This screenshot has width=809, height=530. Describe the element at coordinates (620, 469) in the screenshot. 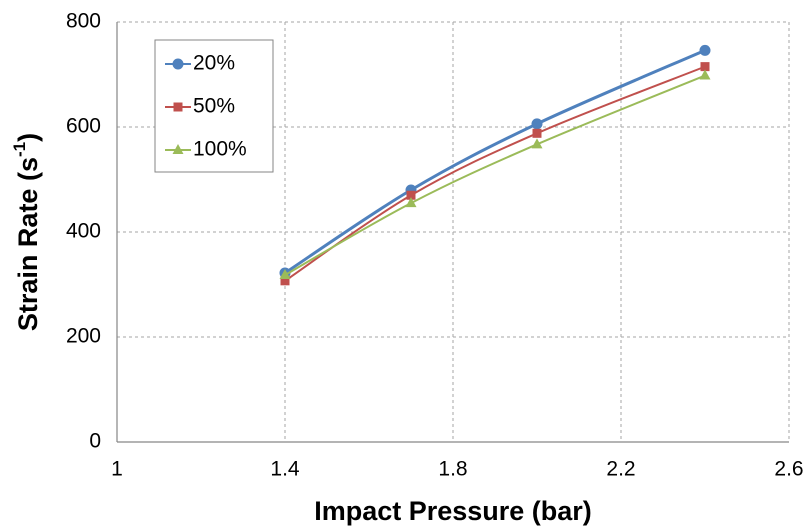

I see `x-tick-label: 2.2` at that location.